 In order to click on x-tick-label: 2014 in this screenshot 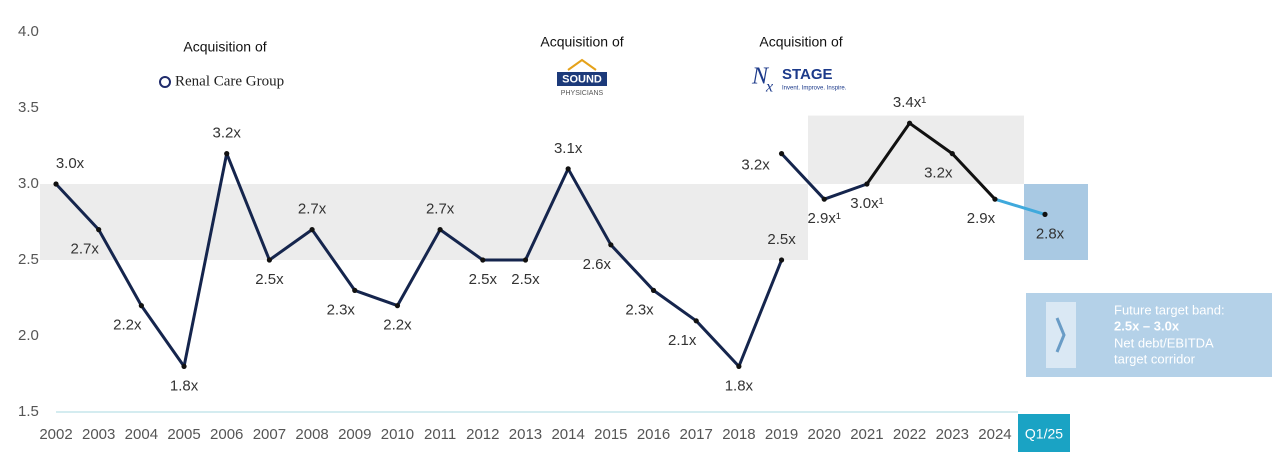, I will do `click(567, 434)`.